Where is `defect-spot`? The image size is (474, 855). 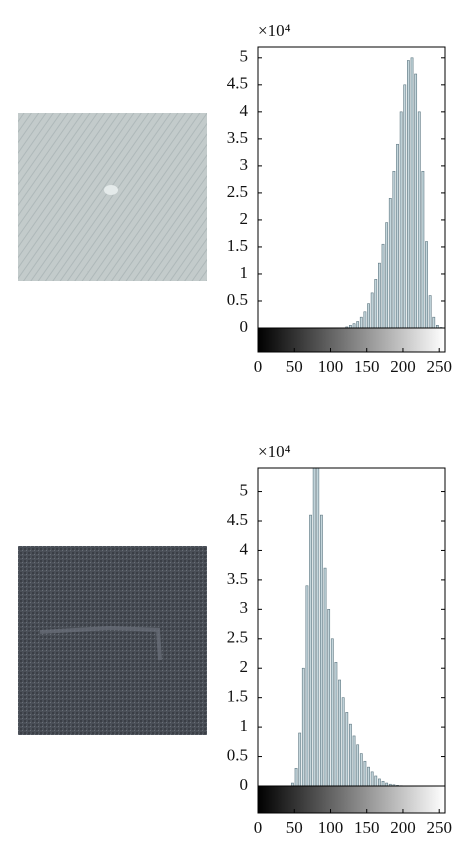
defect-spot is located at coordinates (111, 190).